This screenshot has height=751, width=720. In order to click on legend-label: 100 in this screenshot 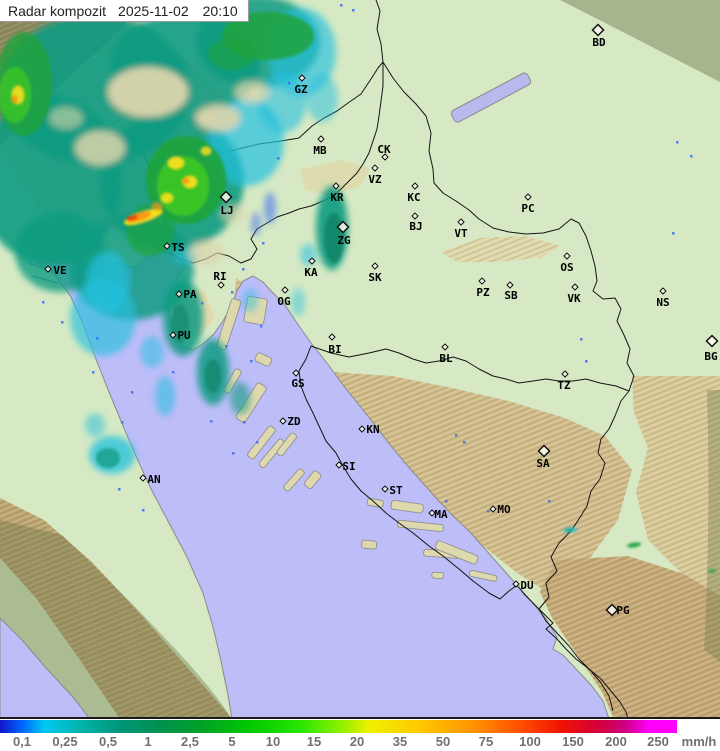, I will do `click(530, 741)`.